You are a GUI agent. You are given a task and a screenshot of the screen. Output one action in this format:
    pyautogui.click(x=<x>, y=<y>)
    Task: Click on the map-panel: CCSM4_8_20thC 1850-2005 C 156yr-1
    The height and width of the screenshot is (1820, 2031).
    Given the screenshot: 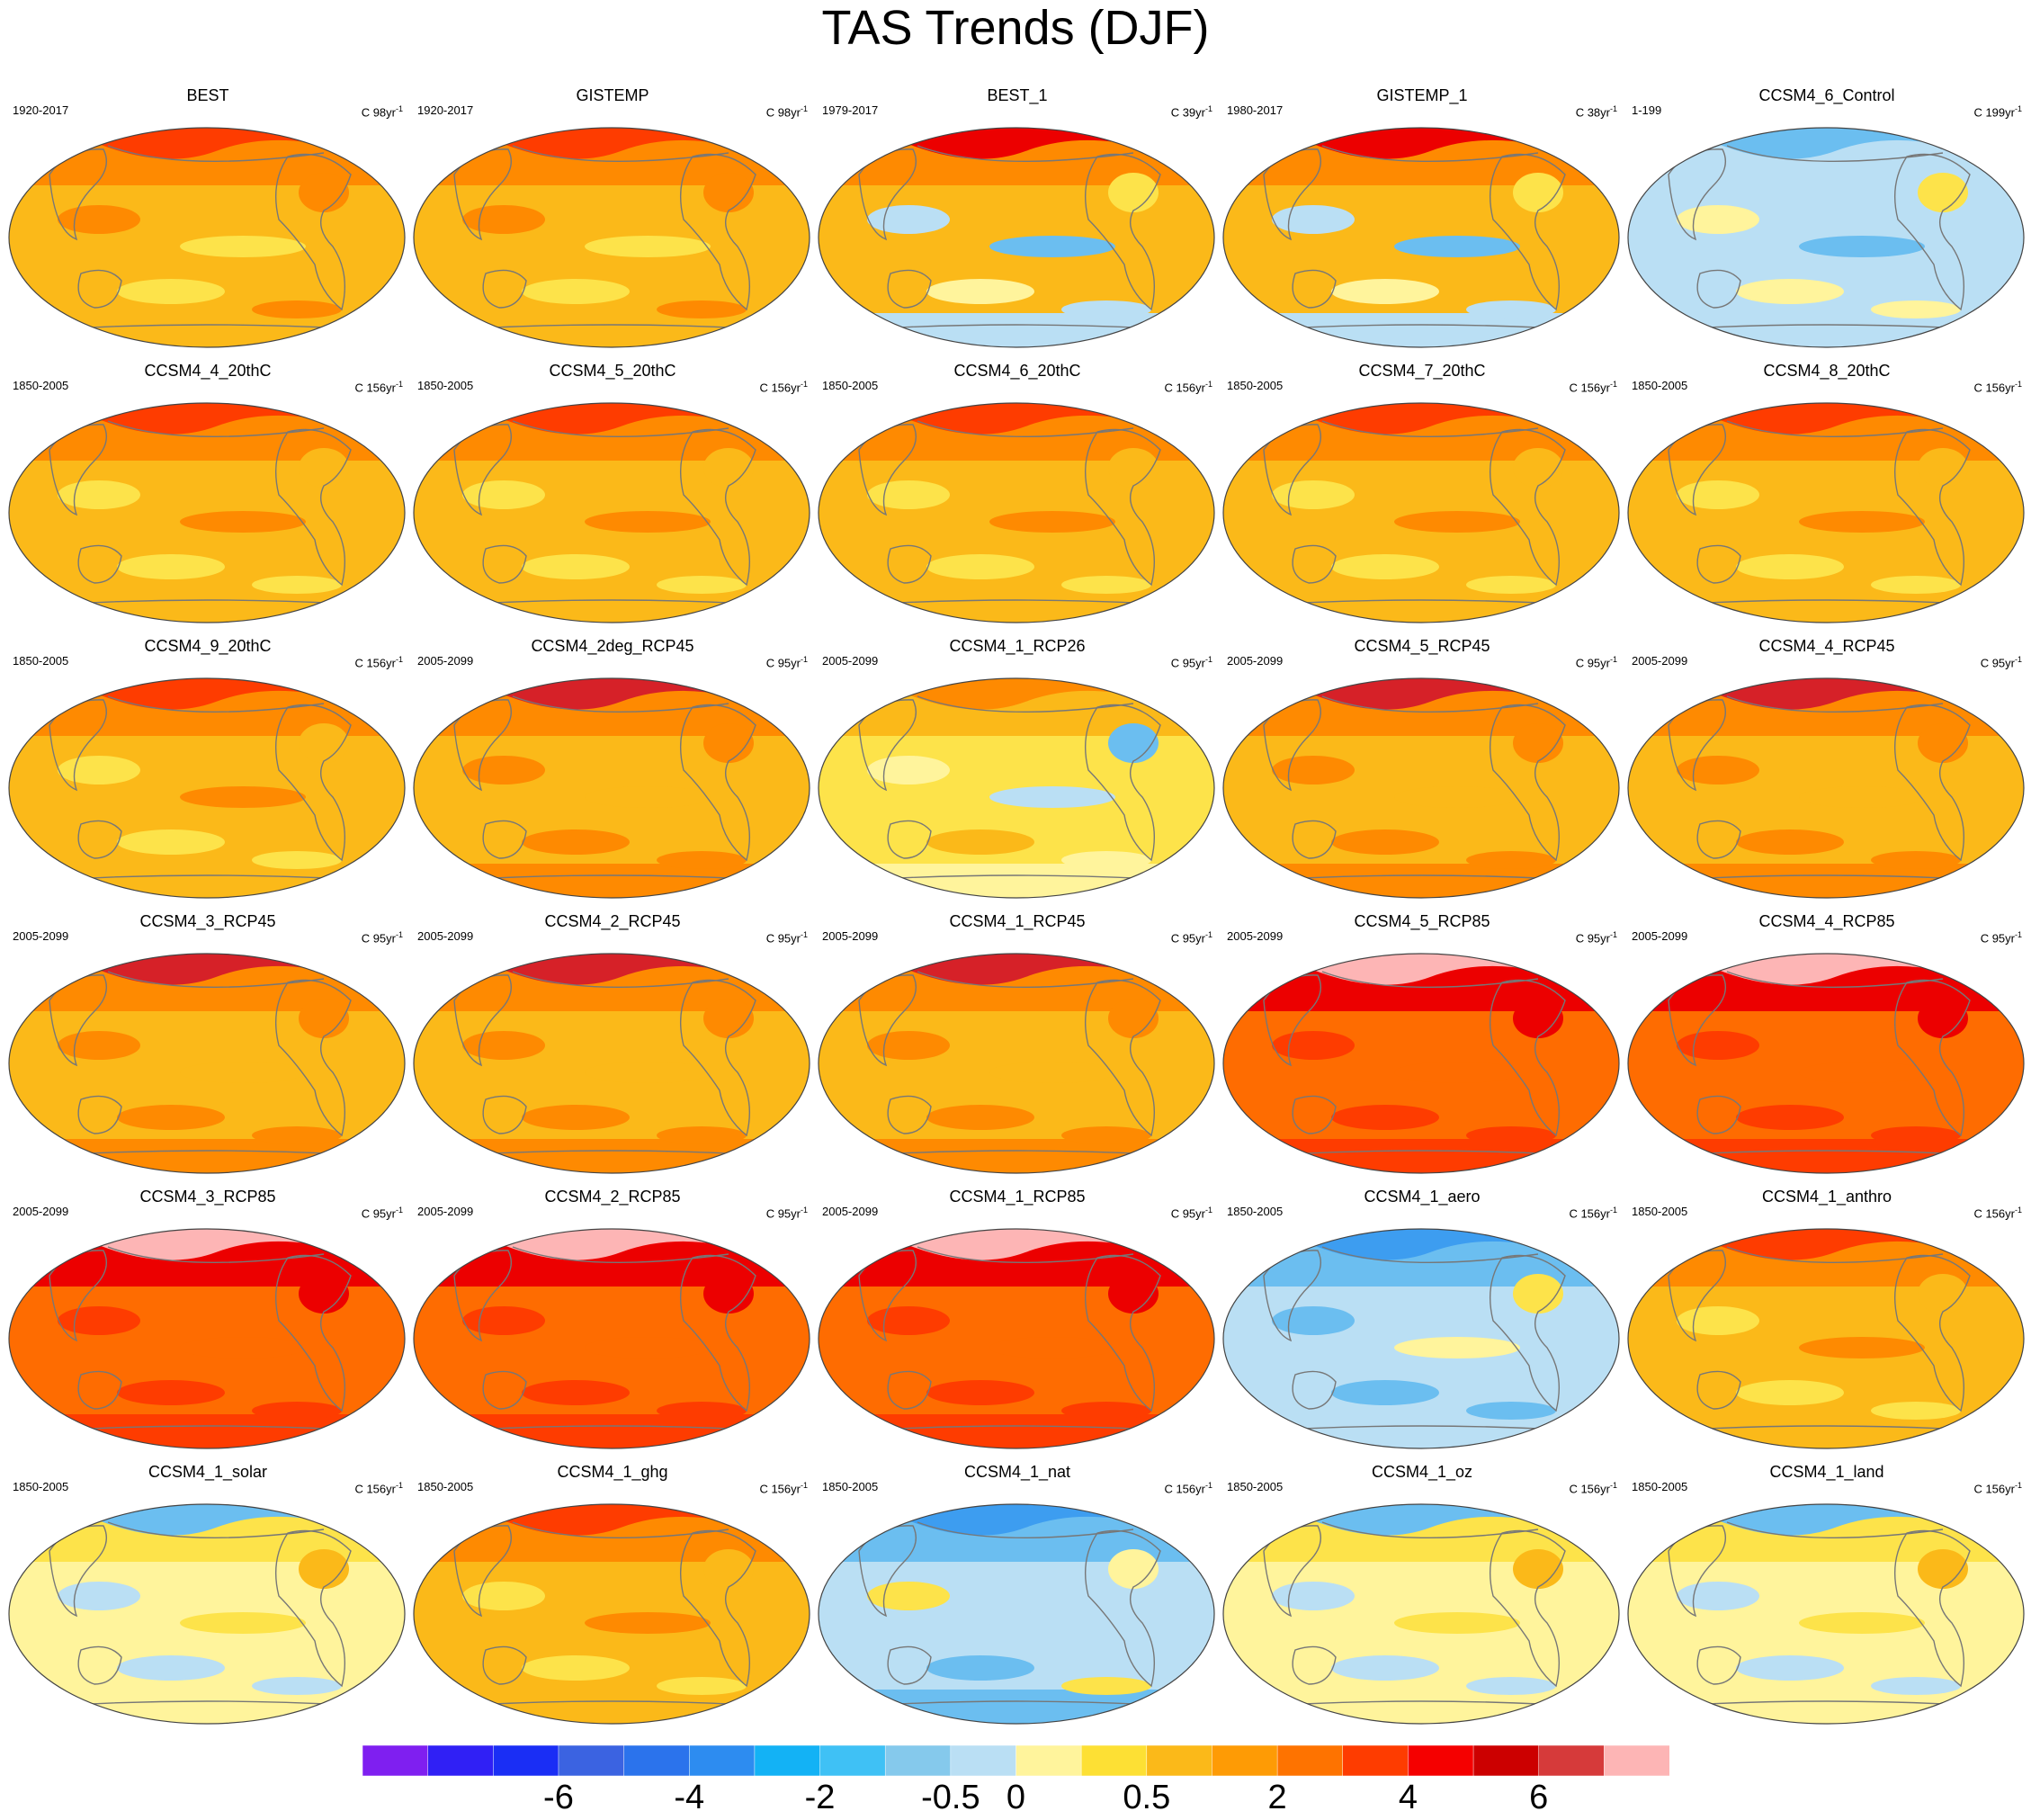 What is the action you would take?
    pyautogui.click(x=1826, y=497)
    